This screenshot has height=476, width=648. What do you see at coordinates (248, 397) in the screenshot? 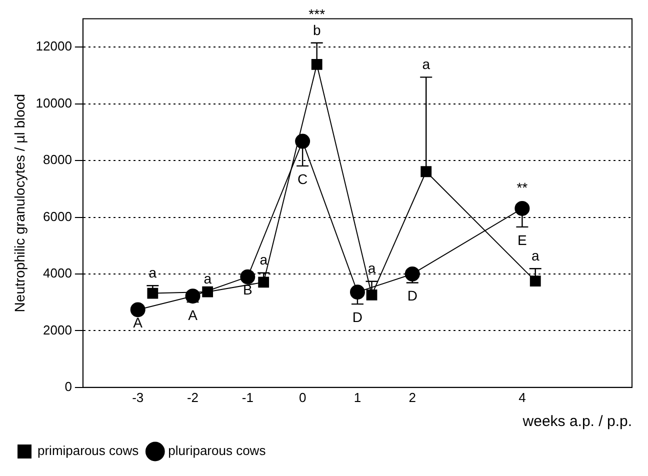
I see `x-tick-label: -1` at bounding box center [248, 397].